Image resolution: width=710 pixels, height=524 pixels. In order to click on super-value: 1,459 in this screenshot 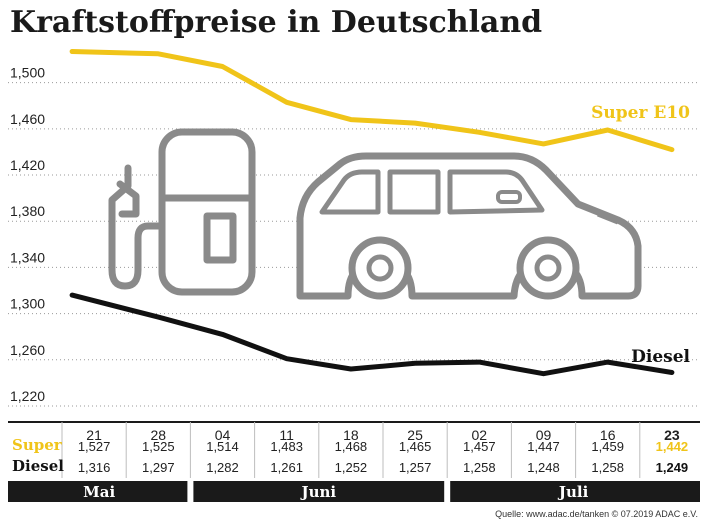, I will do `click(607, 446)`.